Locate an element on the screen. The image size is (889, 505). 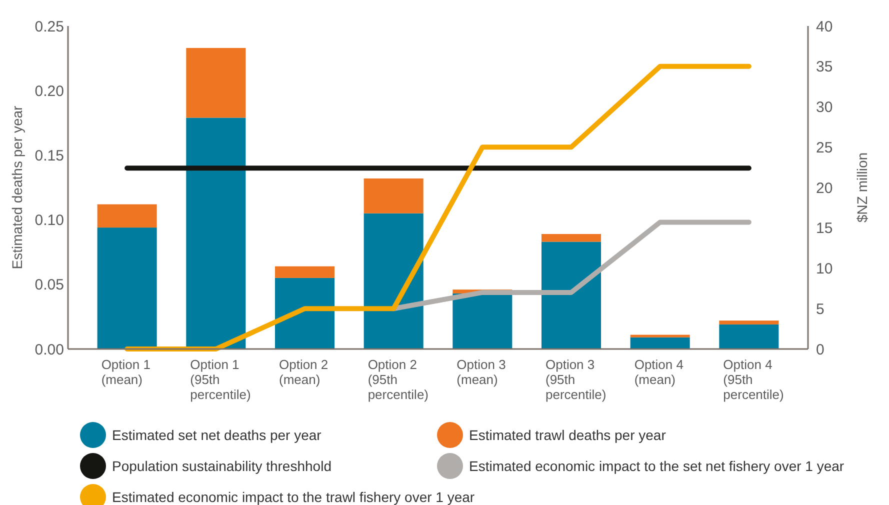
y2-tick-label: 5 is located at coordinates (820, 309).